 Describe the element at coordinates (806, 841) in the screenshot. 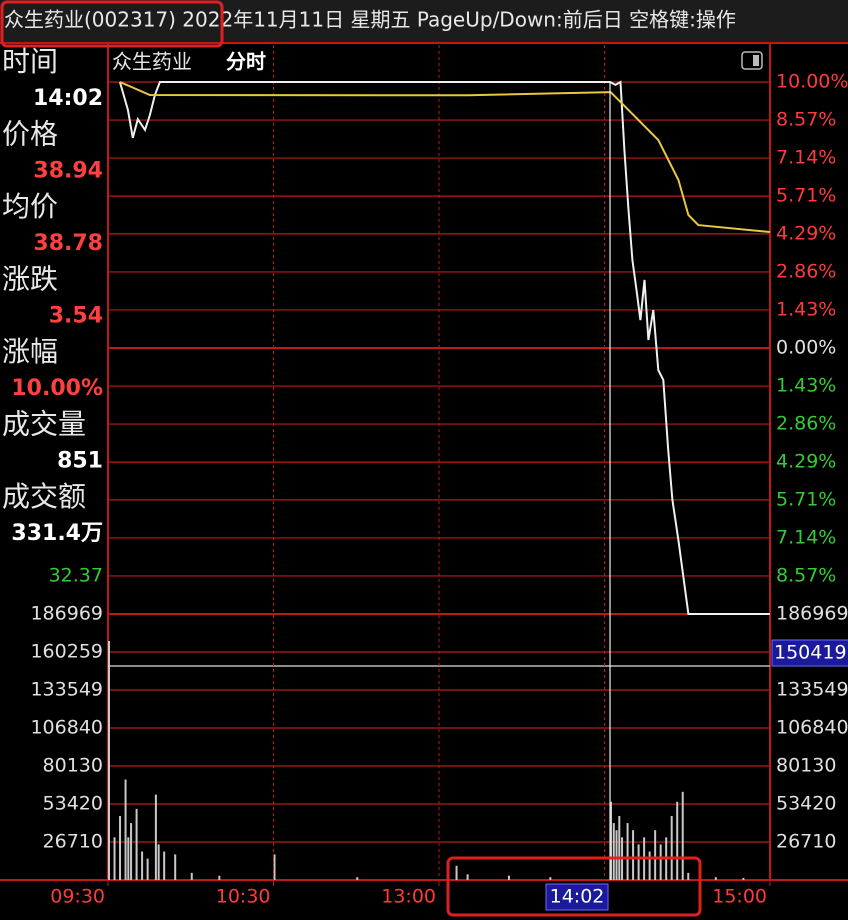

I see `y-tick-label-right: 26710` at that location.